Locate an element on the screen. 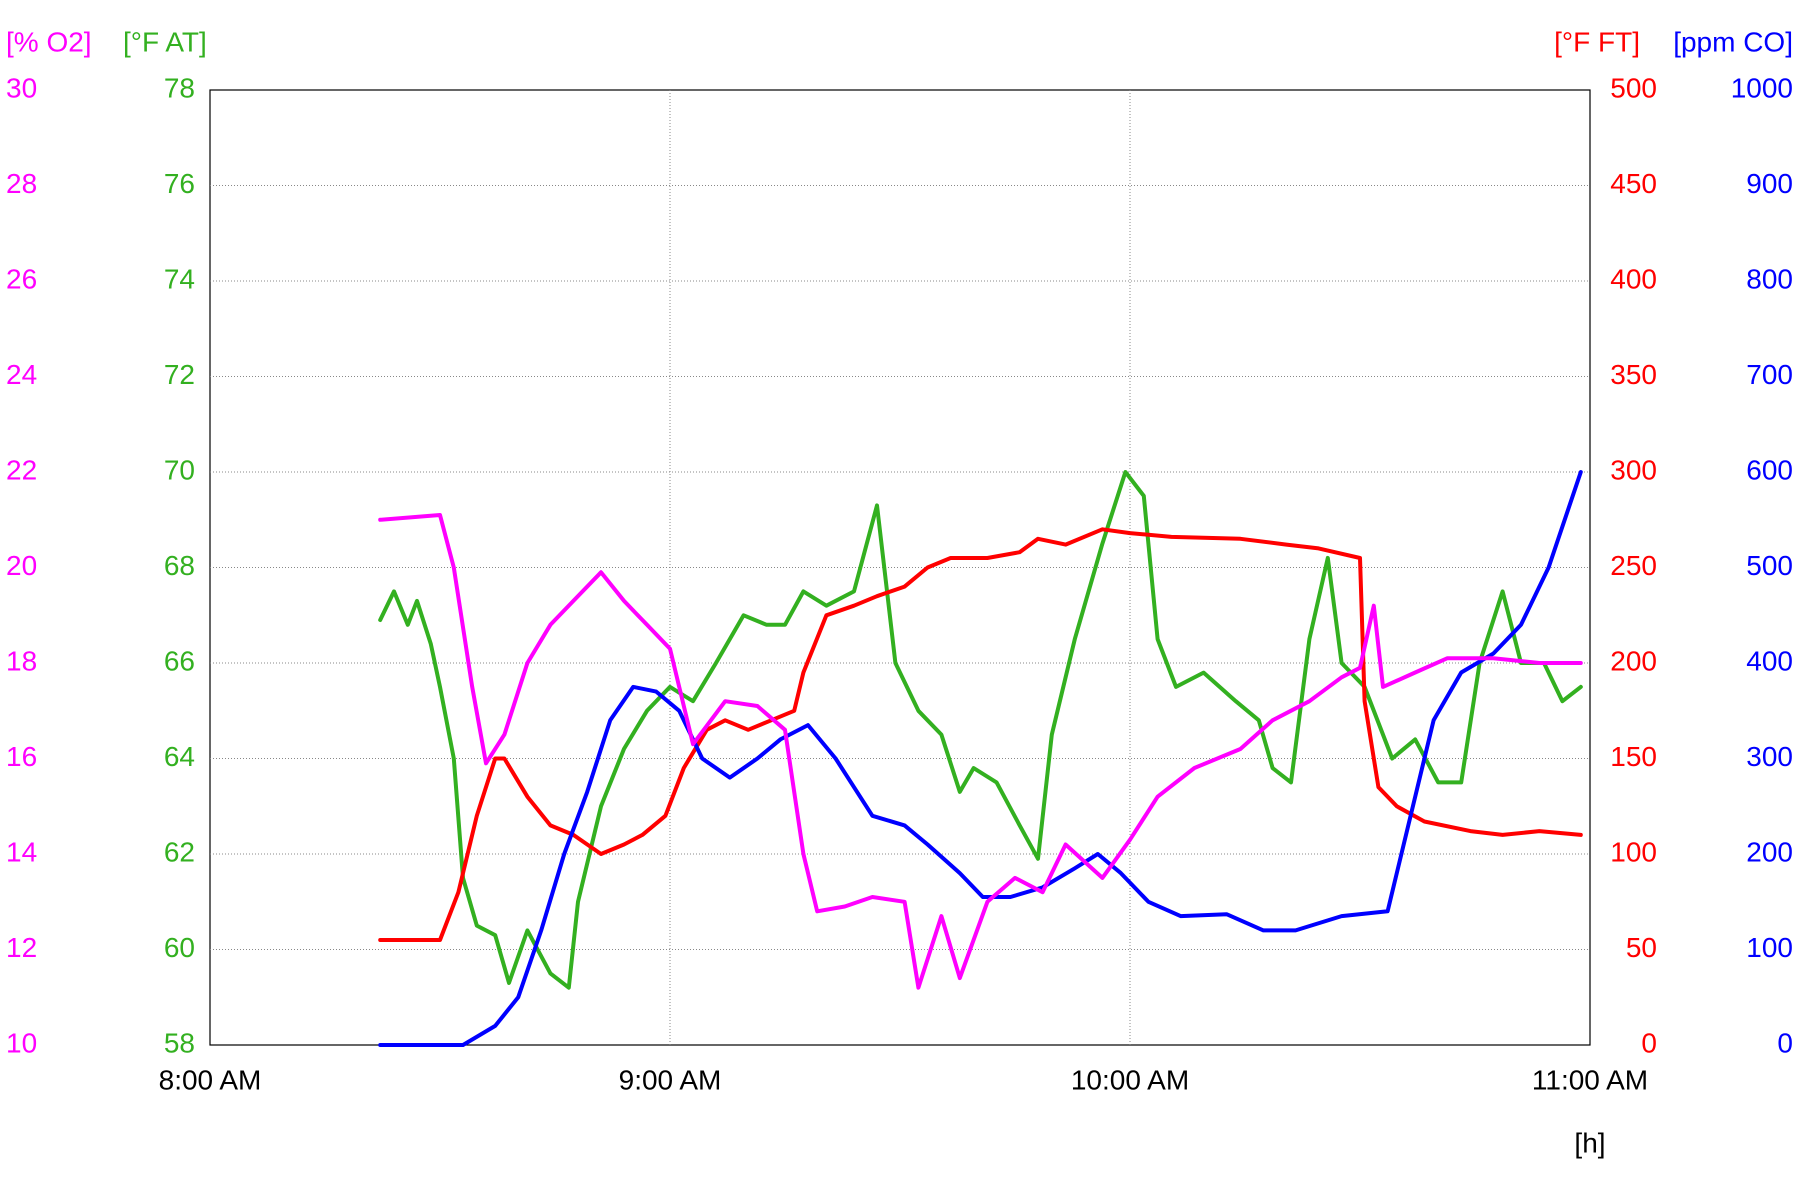  x-tick-label: 9:00 AM is located at coordinates (670, 1079).